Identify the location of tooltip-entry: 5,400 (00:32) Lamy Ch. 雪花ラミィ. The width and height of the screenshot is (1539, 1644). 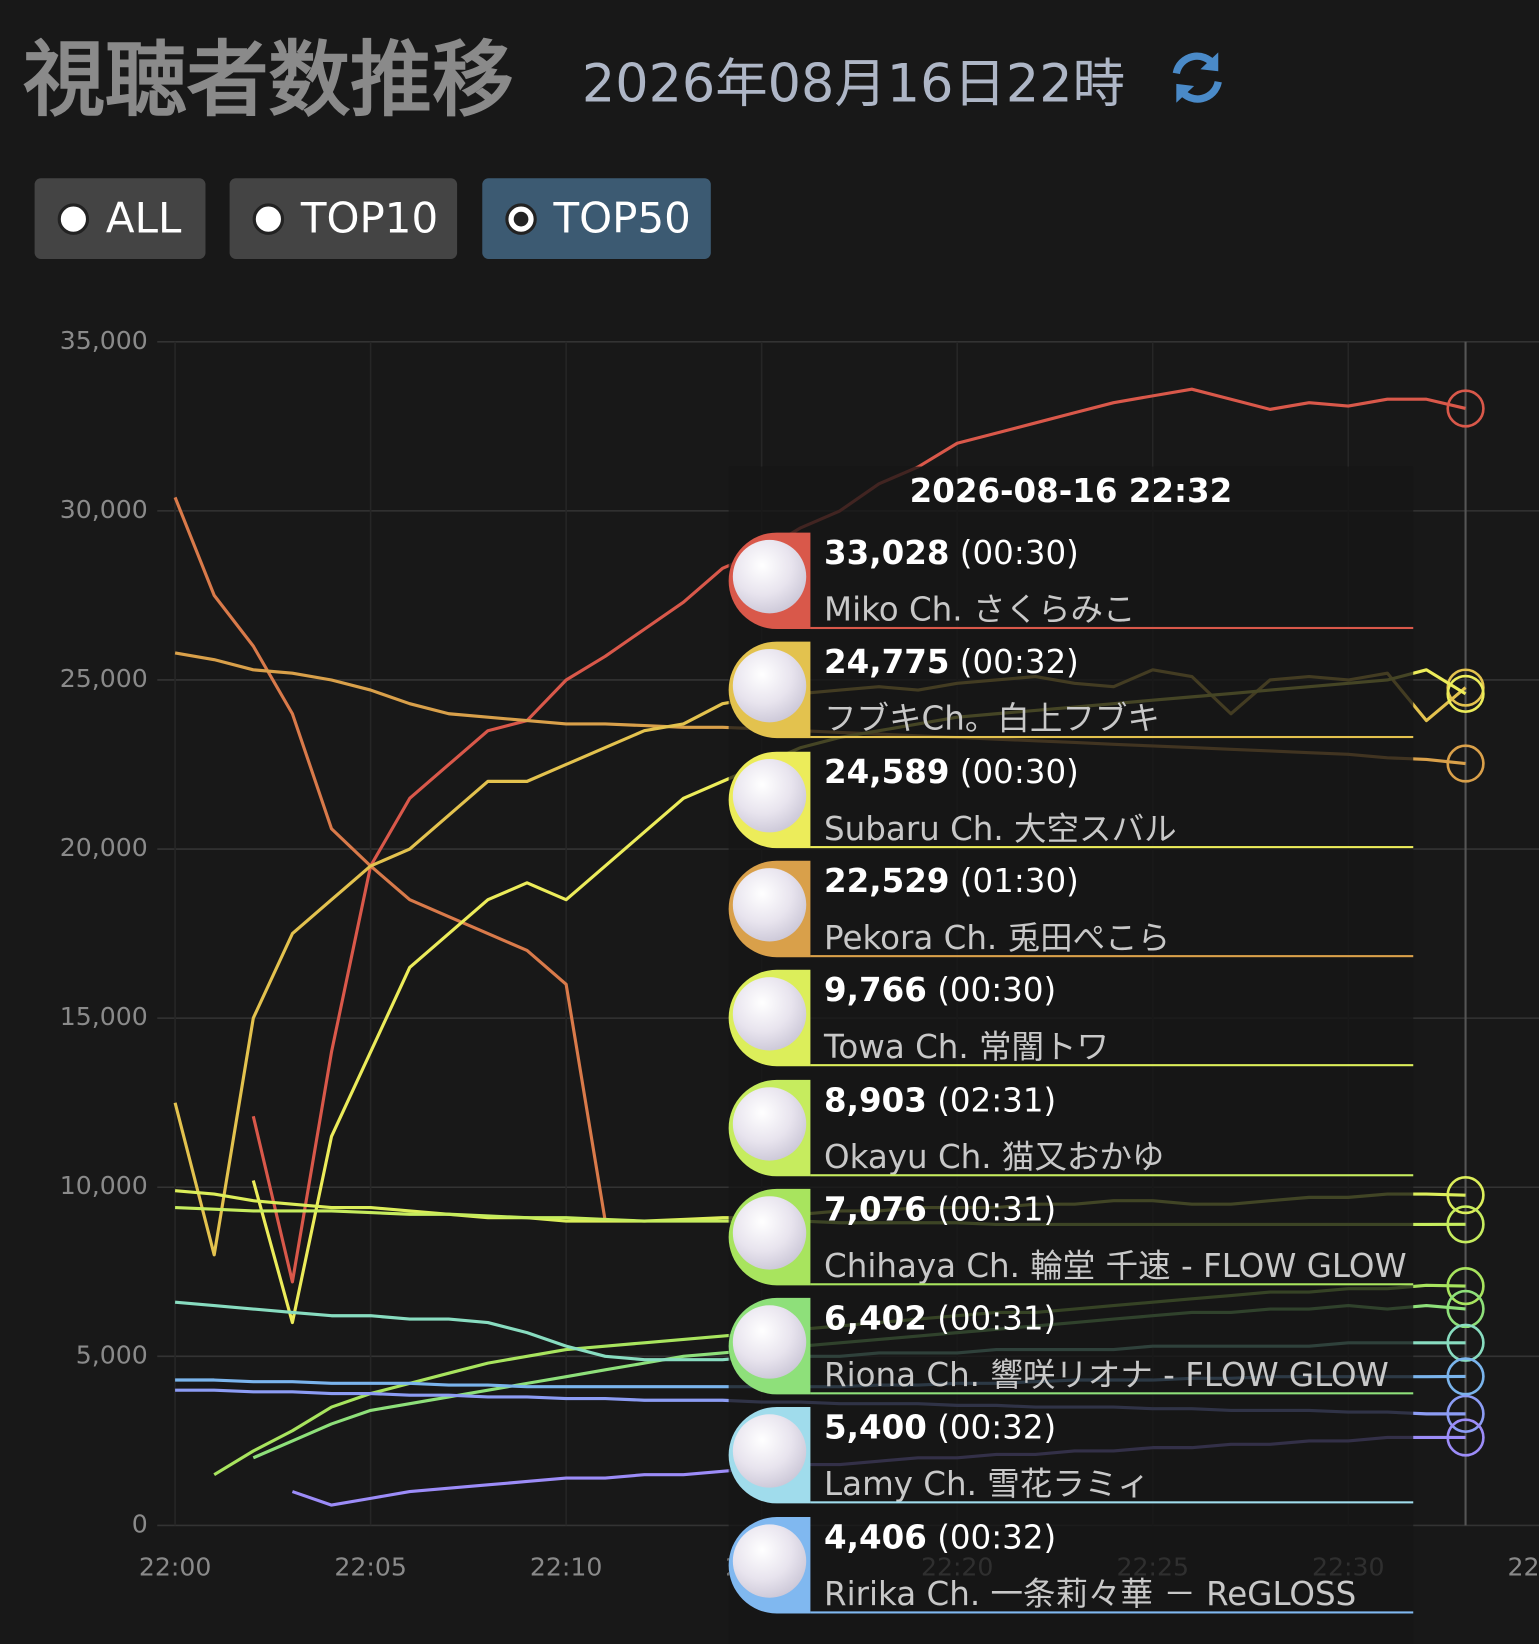
(1071, 1455).